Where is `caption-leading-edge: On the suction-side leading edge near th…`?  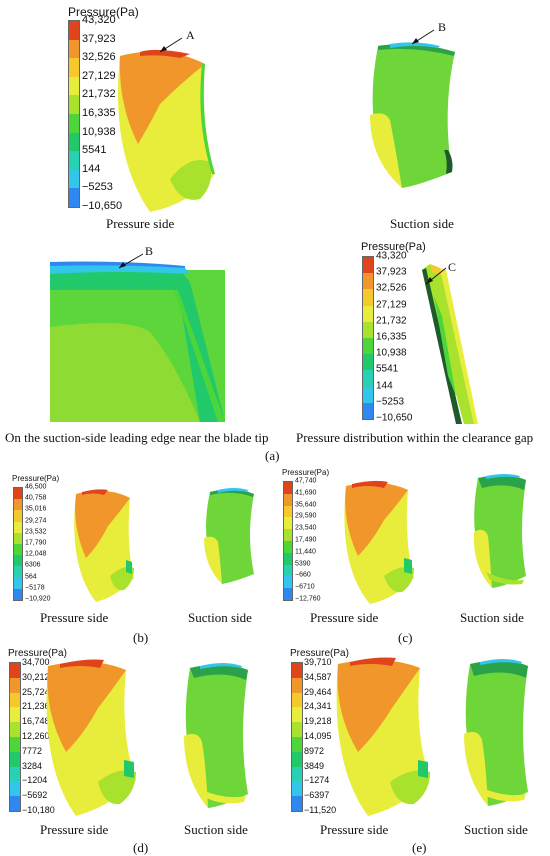
caption-leading-edge: On the suction-side leading edge near th… is located at coordinates (137, 437).